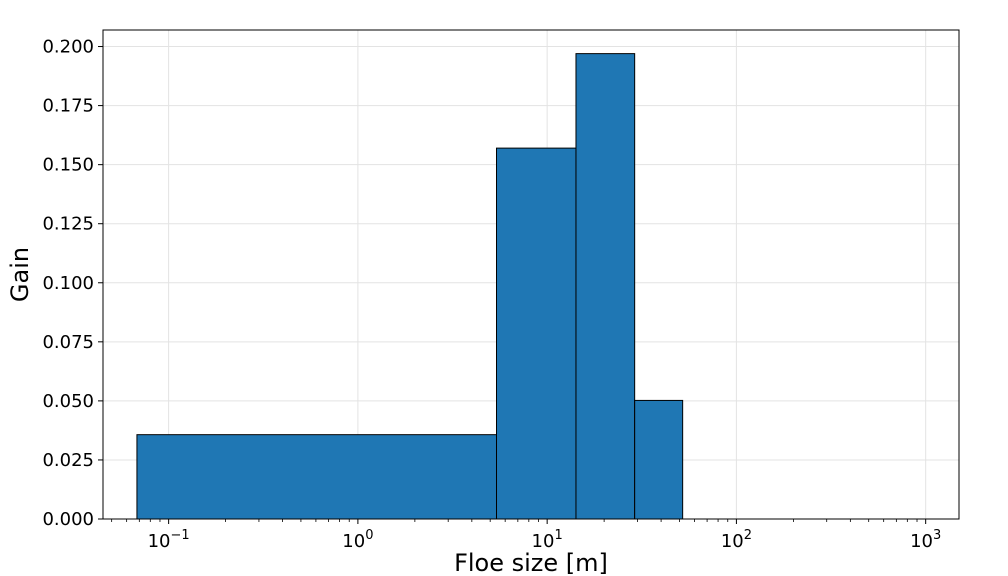  I want to click on y-tick-label: 0.000, so click(68, 519).